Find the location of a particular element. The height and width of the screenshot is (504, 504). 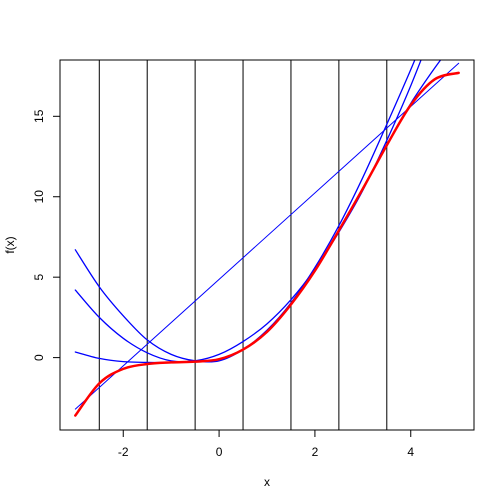

x-tick-label: 2 is located at coordinates (315, 452).